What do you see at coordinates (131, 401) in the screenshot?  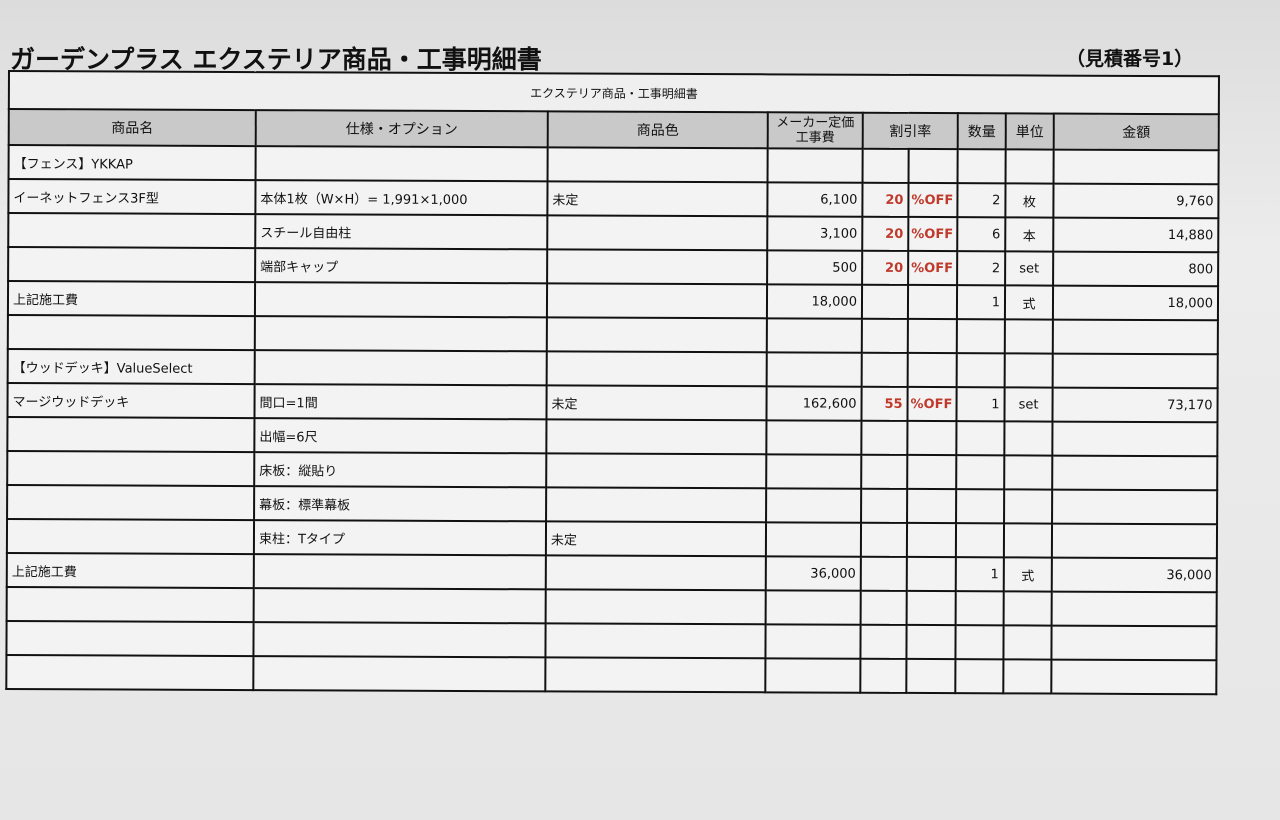 I see `cell-name: マージウッドデッキ` at bounding box center [131, 401].